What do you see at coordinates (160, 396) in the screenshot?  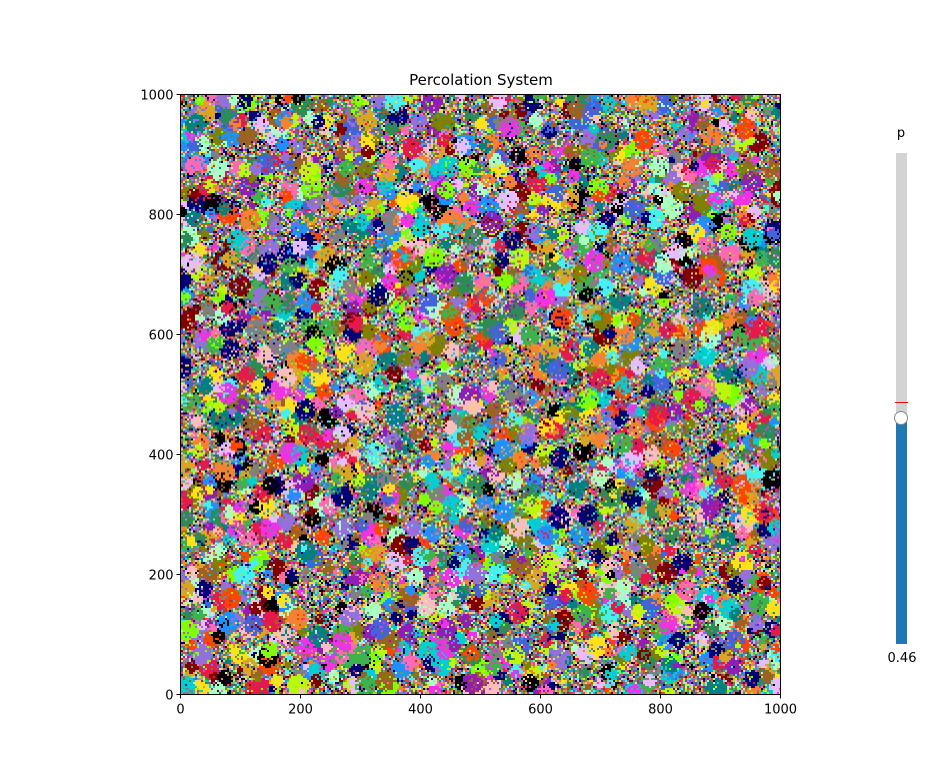 I see `y-axis: 0 200 400 600 800 1000` at bounding box center [160, 396].